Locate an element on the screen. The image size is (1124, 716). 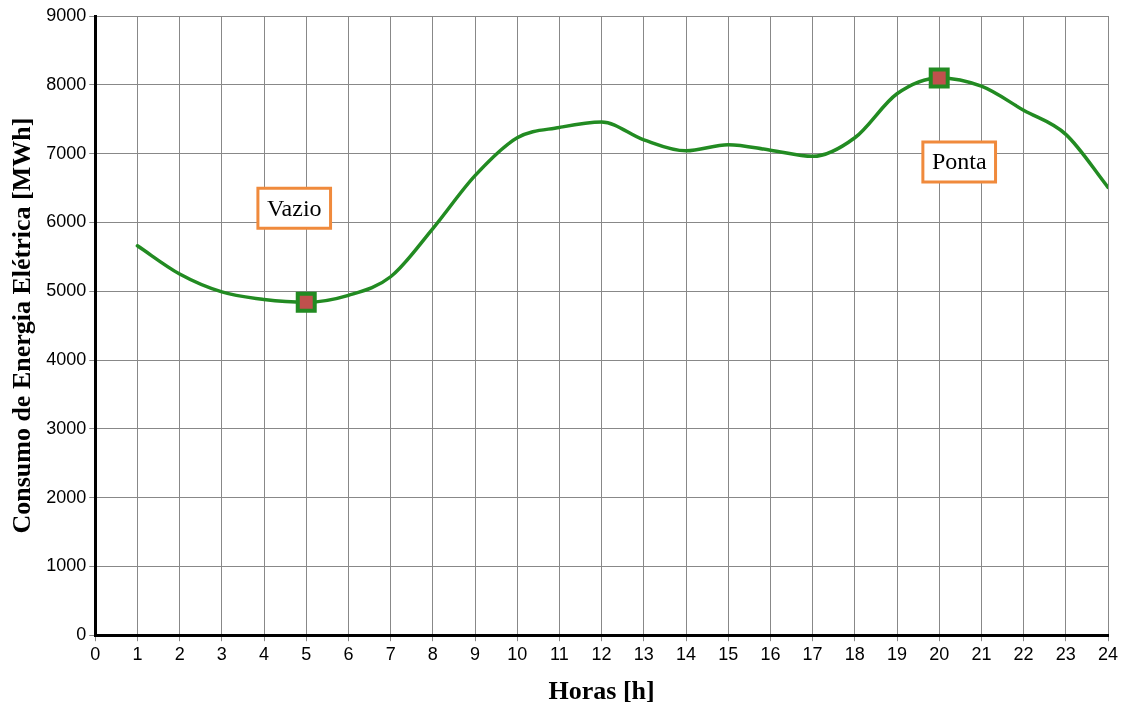
x-tick-label: 0 is located at coordinates (95, 653).